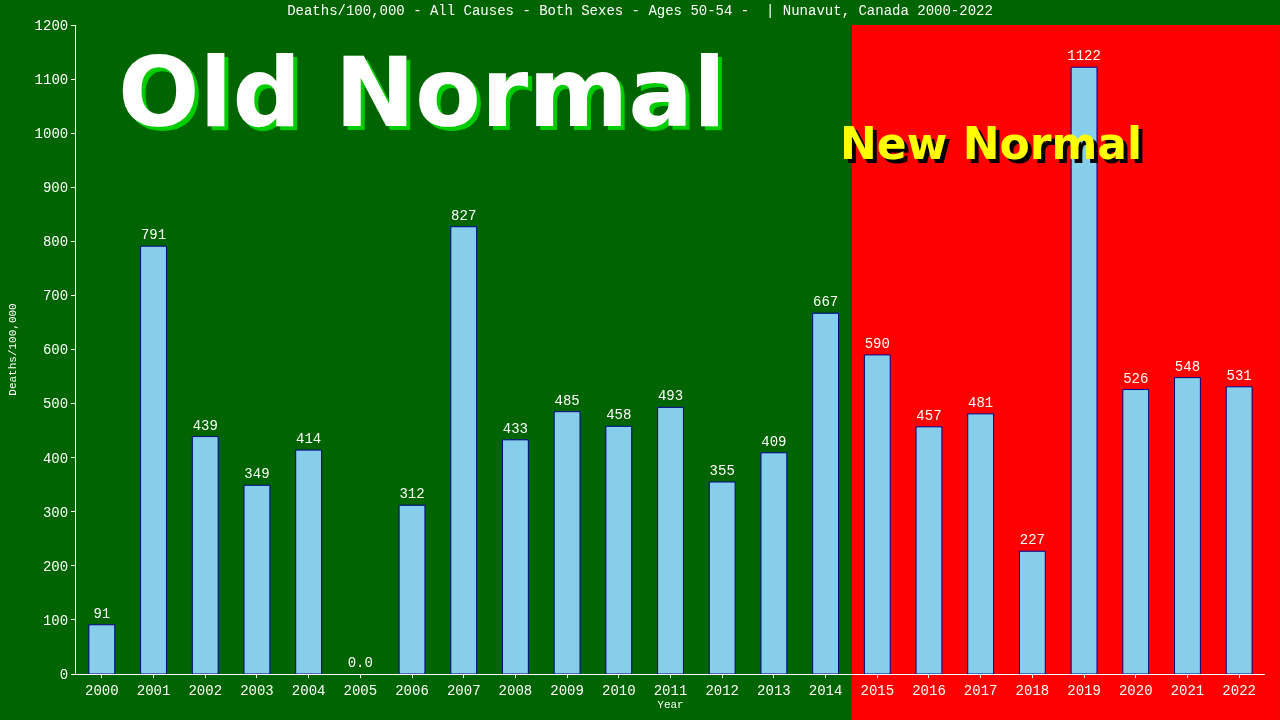  I want to click on y-tick-label: 1200, so click(51, 25).